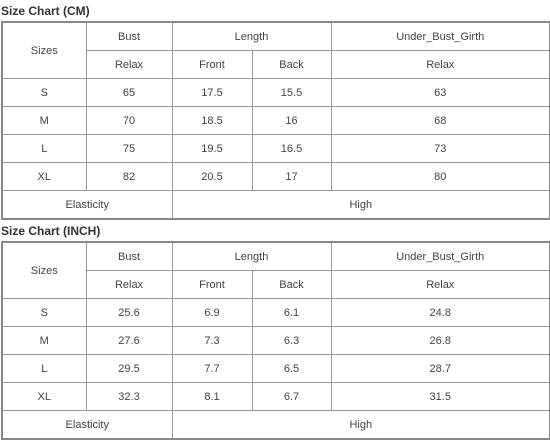 Image resolution: width=550 pixels, height=440 pixels. What do you see at coordinates (291, 368) in the screenshot?
I see `data-cell: 6.5` at bounding box center [291, 368].